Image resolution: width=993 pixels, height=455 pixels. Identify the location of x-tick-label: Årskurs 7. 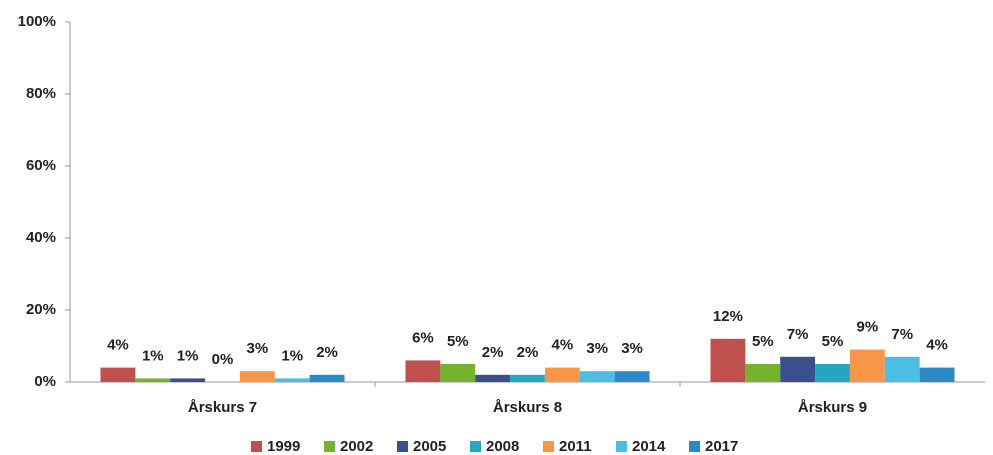
(222, 407).